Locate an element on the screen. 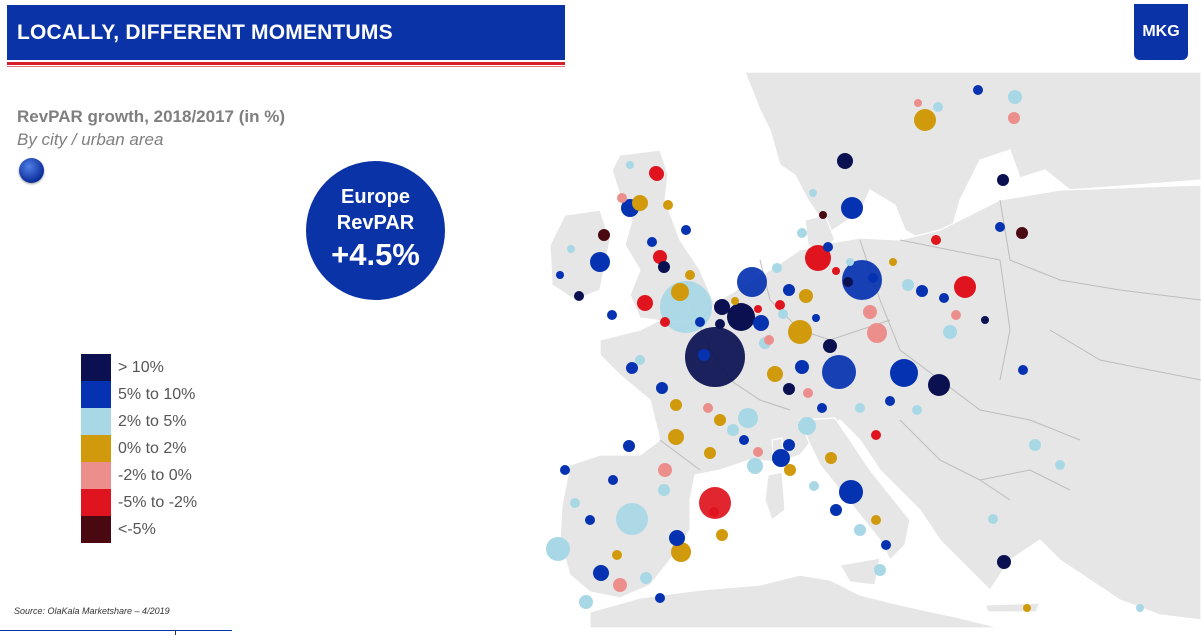  brand-logo: MKG is located at coordinates (1161, 32).